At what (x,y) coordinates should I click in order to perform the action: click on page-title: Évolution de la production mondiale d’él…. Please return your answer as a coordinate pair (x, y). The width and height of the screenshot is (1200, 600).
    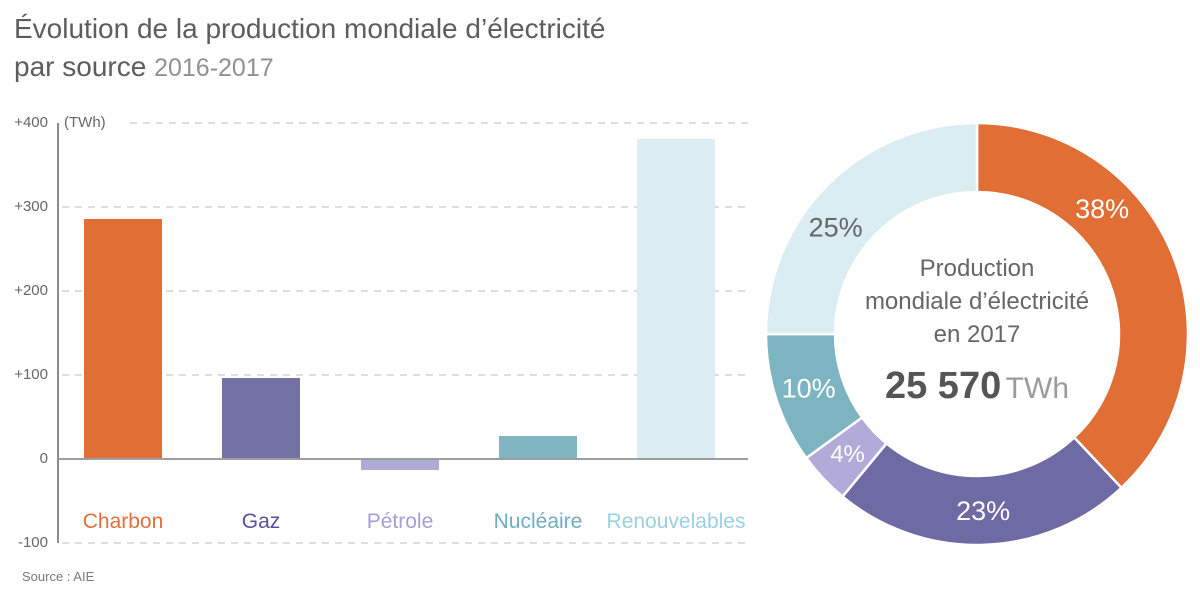
    Looking at the image, I should click on (309, 48).